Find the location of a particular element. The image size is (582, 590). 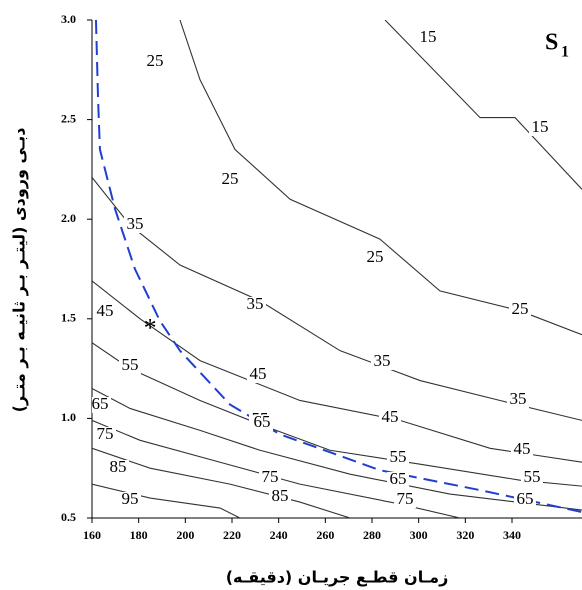

x-axis-title: زمـان قطـع جریـان (دقیقـه) is located at coordinates (337, 577).